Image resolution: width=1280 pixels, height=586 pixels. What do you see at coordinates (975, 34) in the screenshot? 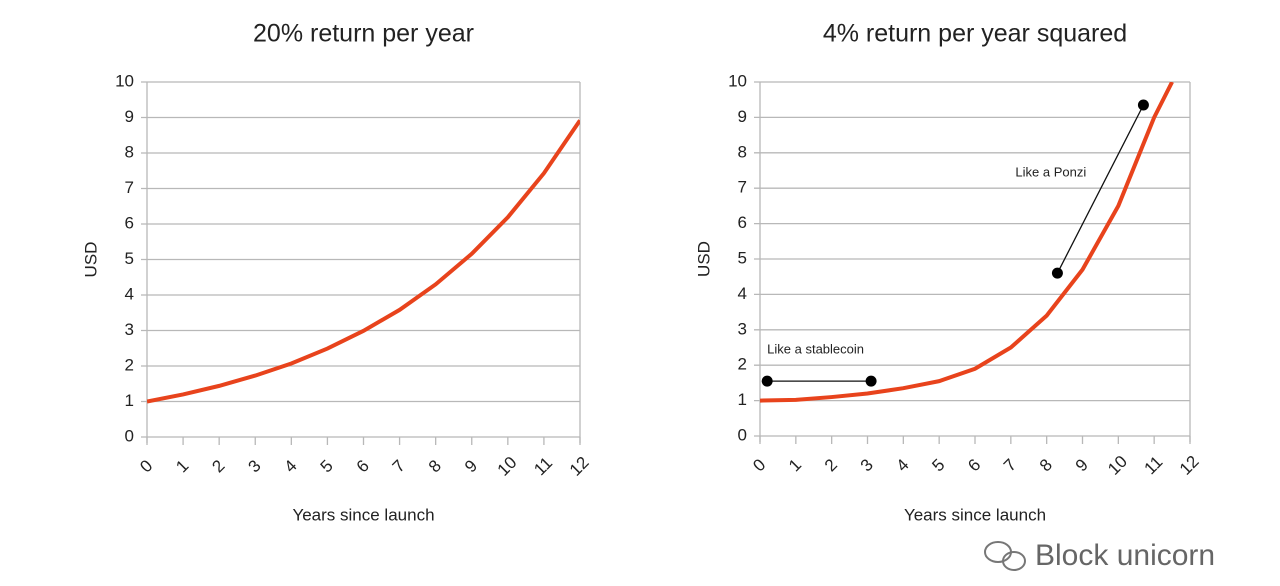
I see `chart-title: 4% return per year squared` at bounding box center [975, 34].